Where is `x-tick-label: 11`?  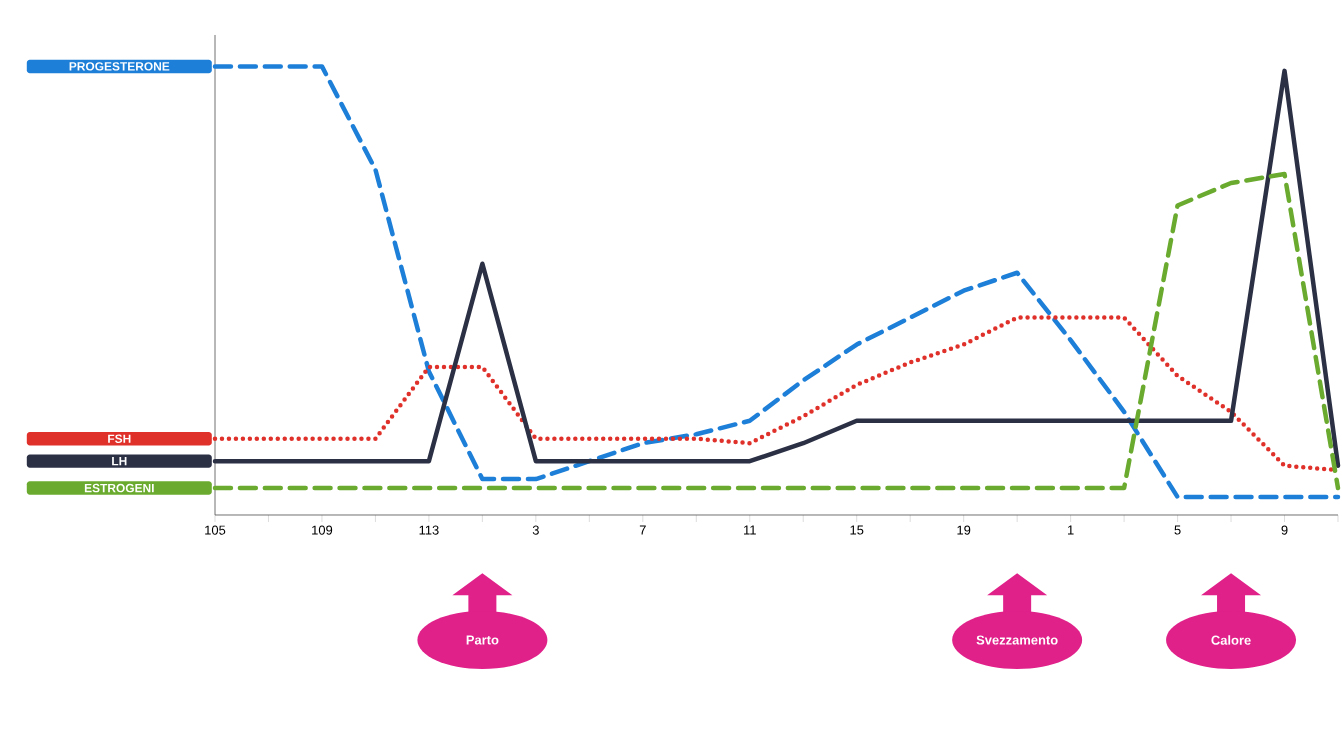 x-tick-label: 11 is located at coordinates (750, 530).